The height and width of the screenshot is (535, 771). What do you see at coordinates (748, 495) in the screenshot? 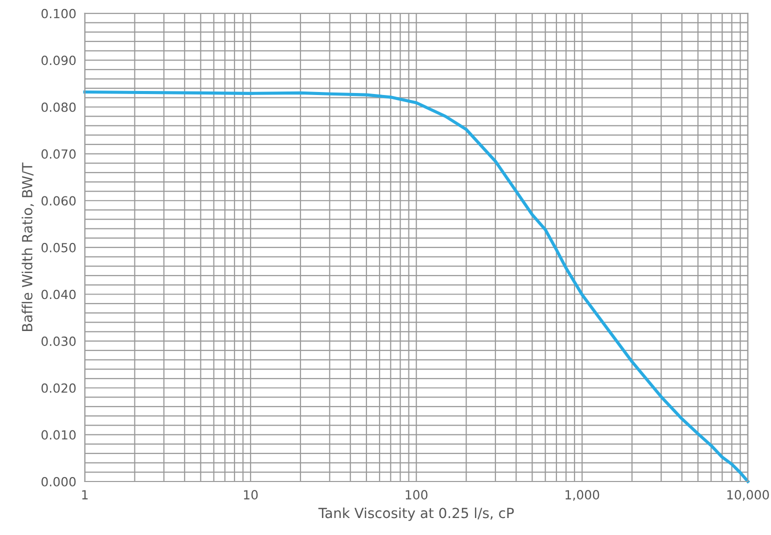
I see `x-tick-label: 10,000` at bounding box center [748, 495].